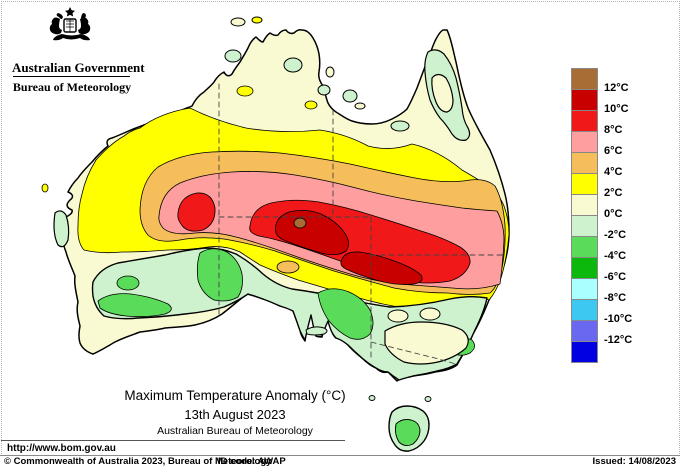  I want to click on legend-label: 6°C, so click(613, 151).